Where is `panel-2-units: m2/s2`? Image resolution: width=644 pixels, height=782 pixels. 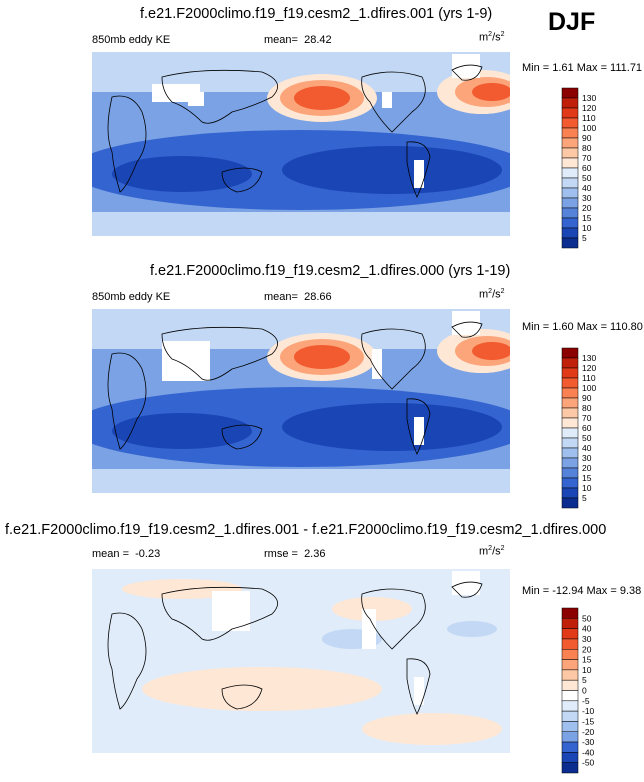
panel-2-units: m2/s2 is located at coordinates (492, 294).